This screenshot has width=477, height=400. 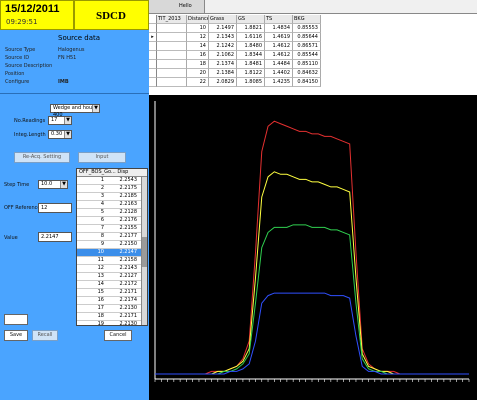 I want to click on reading-value: 2.2150, so click(x=128, y=244).